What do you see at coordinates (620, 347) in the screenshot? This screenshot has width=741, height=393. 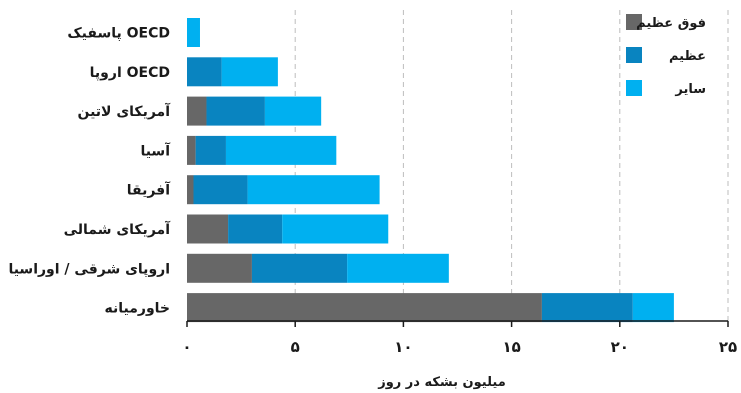 I see `x-tick-label: ۲۰` at bounding box center [620, 347].